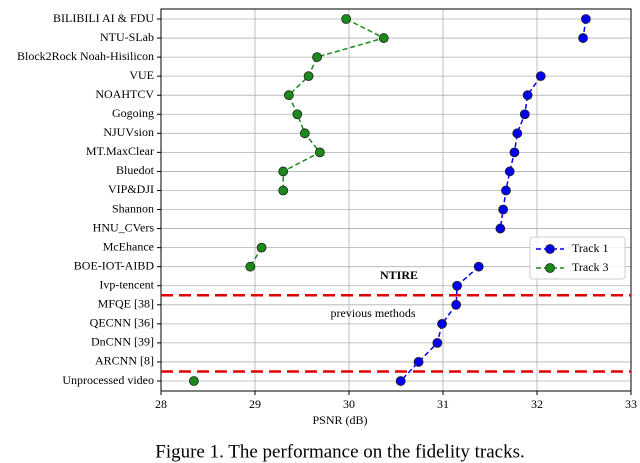 The image size is (640, 463). What do you see at coordinates (133, 208) in the screenshot?
I see `y-tick-label: Shannon` at bounding box center [133, 208].